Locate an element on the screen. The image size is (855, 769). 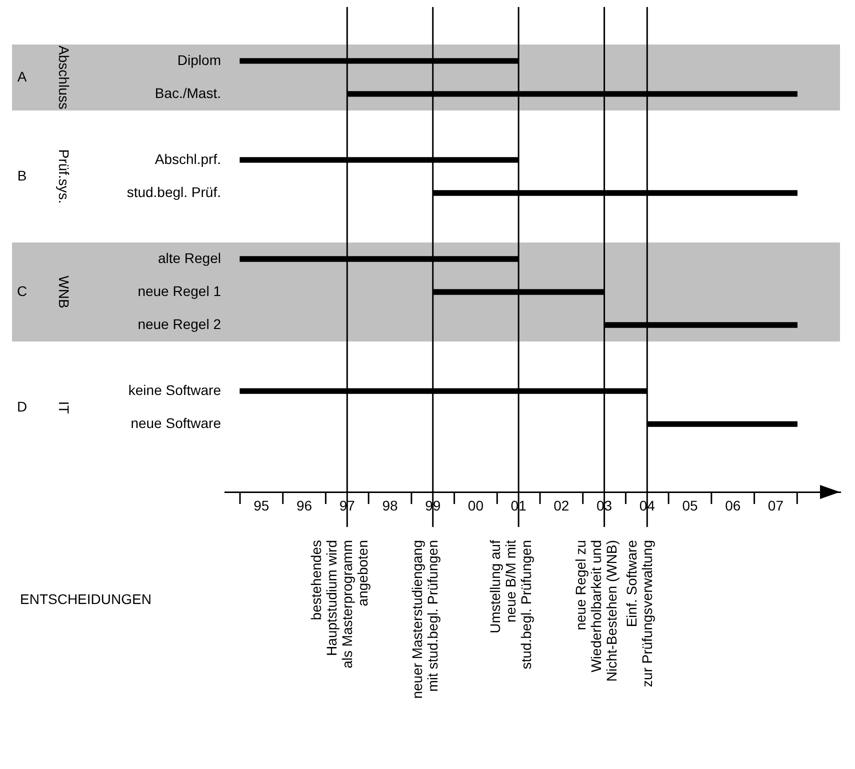
x-tick-label: 05 is located at coordinates (690, 505).